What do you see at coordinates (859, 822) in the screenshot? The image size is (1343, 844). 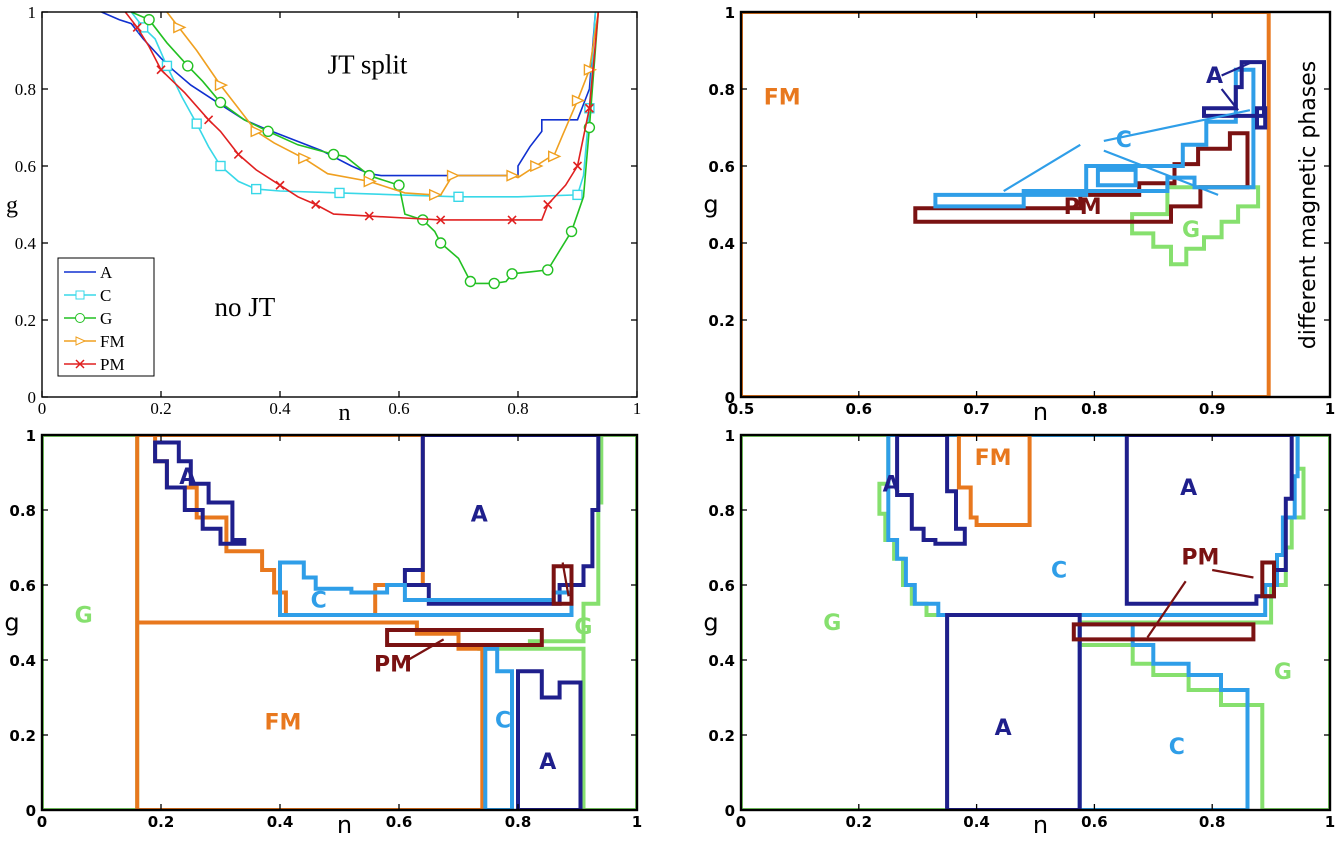 I see `x-tick-label: 0.2` at bounding box center [859, 822].